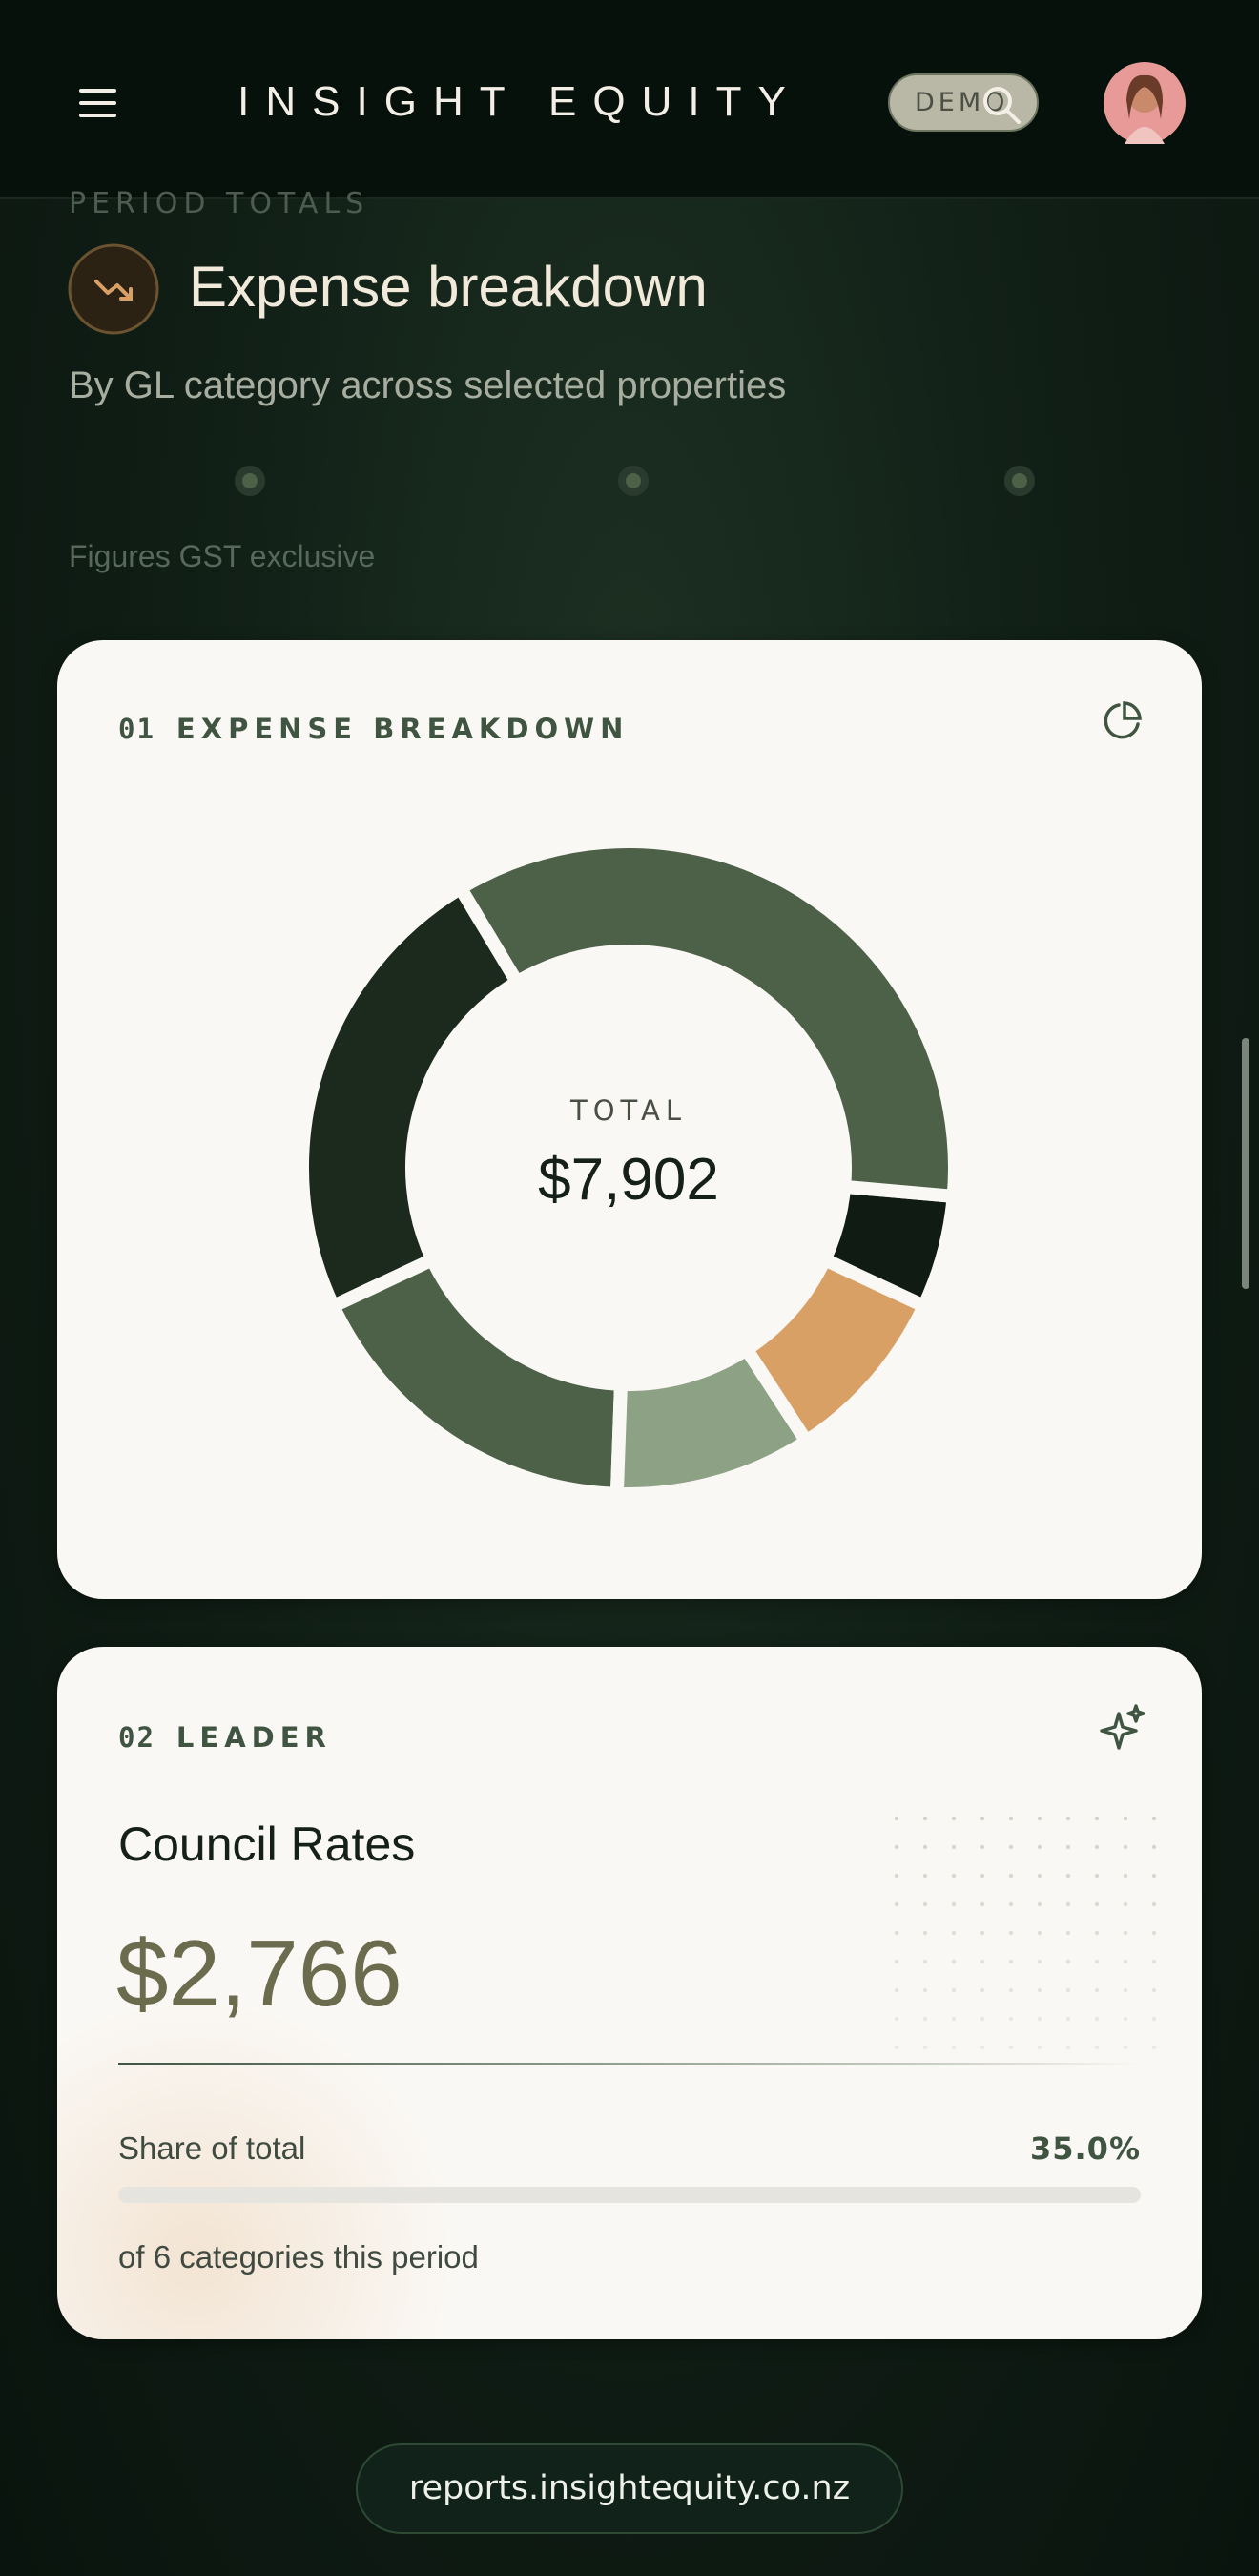 Image resolution: width=1259 pixels, height=2576 pixels. I want to click on section-title: Expense breakdown, so click(448, 287).